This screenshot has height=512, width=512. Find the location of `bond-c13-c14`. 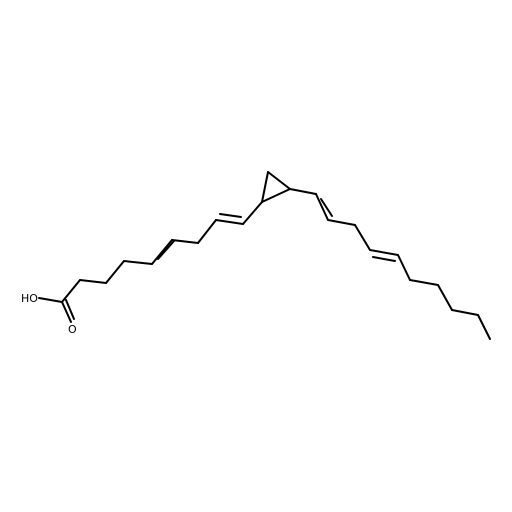

bond-c13-c14 is located at coordinates (322, 207).